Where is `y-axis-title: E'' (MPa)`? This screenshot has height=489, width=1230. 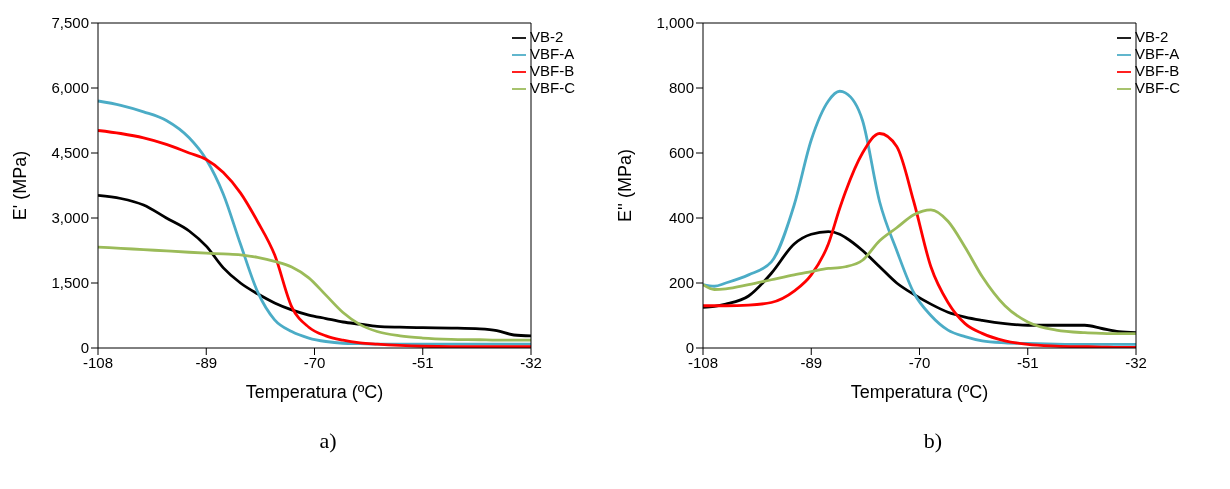
y-axis-title: E'' (MPa) is located at coordinates (625, 185).